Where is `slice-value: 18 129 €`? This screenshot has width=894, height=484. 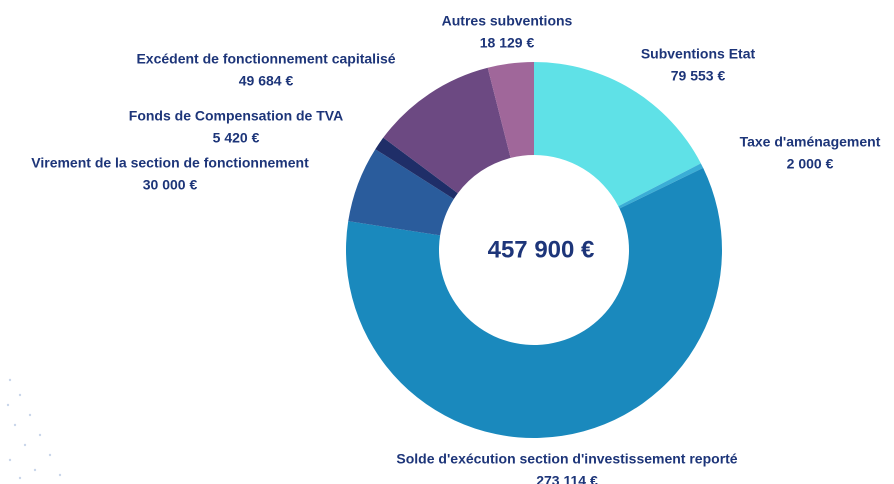
slice-value: 18 129 € is located at coordinates (507, 43).